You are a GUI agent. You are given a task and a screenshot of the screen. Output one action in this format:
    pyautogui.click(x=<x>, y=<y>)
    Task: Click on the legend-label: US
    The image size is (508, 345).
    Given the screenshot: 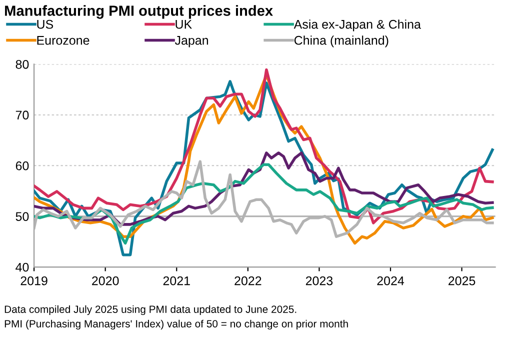 What is the action you would take?
    pyautogui.click(x=45, y=24)
    